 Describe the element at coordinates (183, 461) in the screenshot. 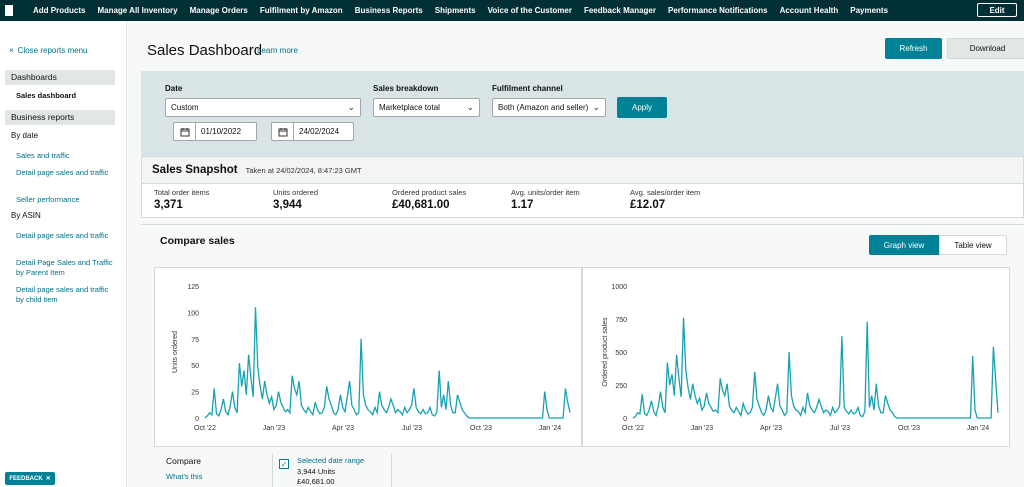

I see `compare-label: Compare` at that location.